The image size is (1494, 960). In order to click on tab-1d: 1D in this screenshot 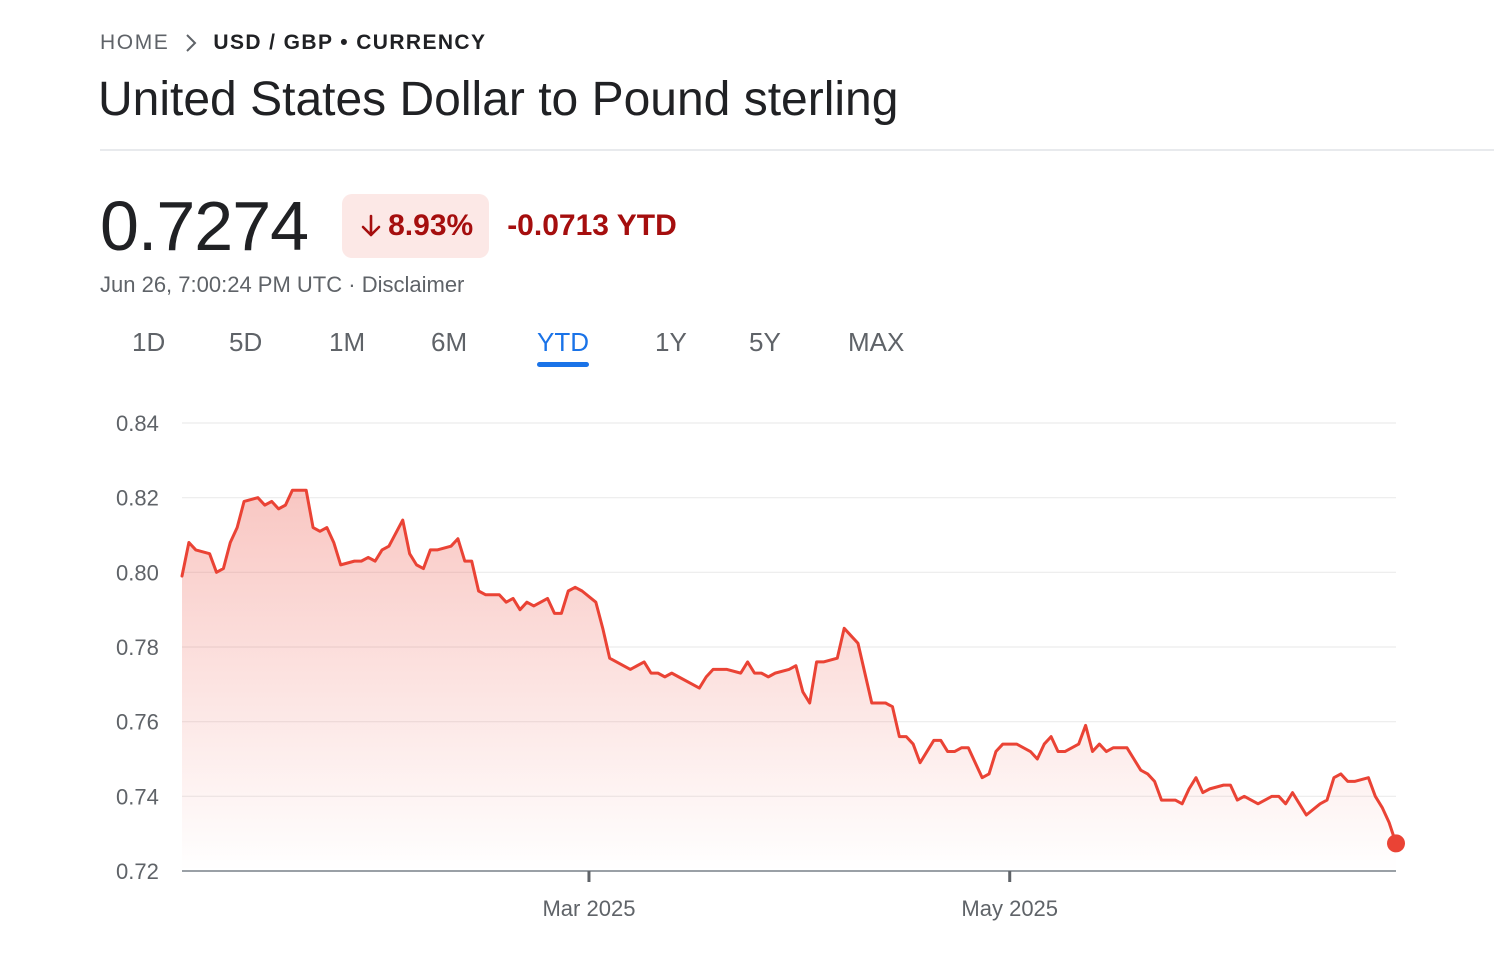, I will do `click(149, 342)`.